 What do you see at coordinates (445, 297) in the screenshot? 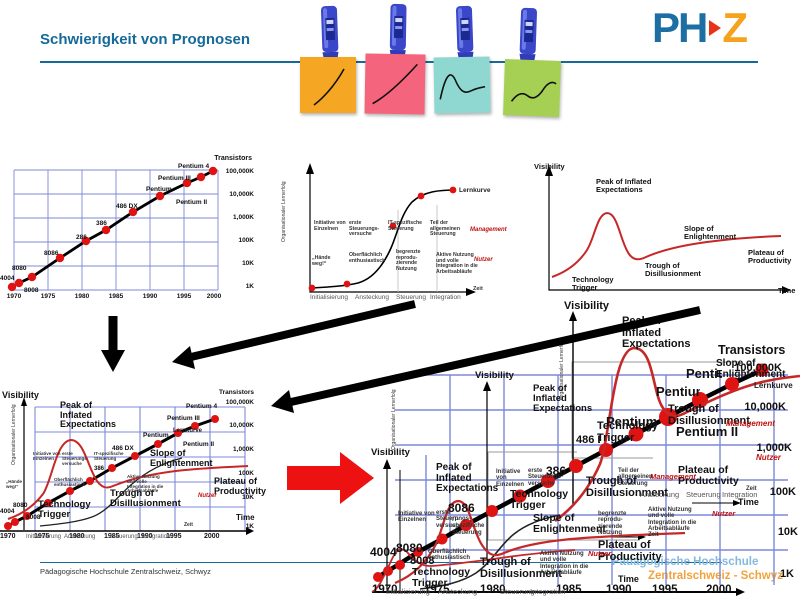
I see `lern-phase-label: Integration` at bounding box center [445, 297].